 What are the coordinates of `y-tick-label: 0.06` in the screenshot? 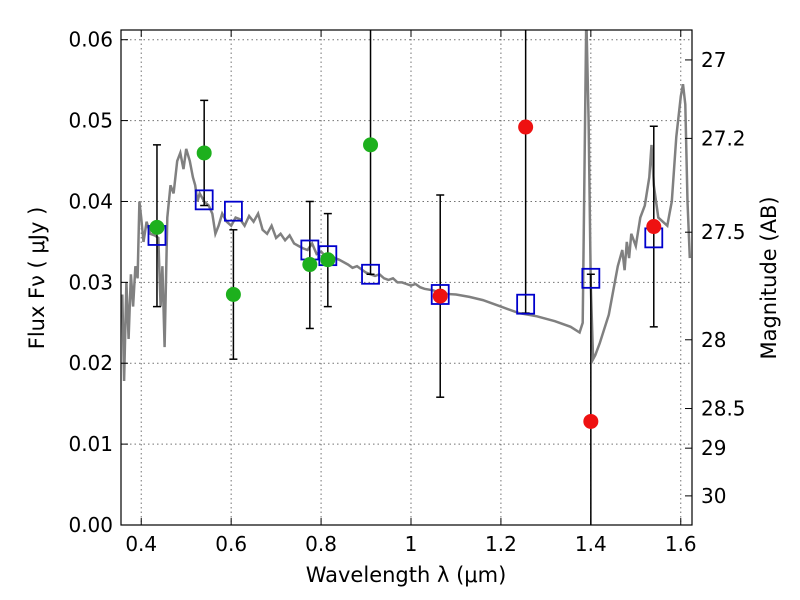 It's located at (90, 40).